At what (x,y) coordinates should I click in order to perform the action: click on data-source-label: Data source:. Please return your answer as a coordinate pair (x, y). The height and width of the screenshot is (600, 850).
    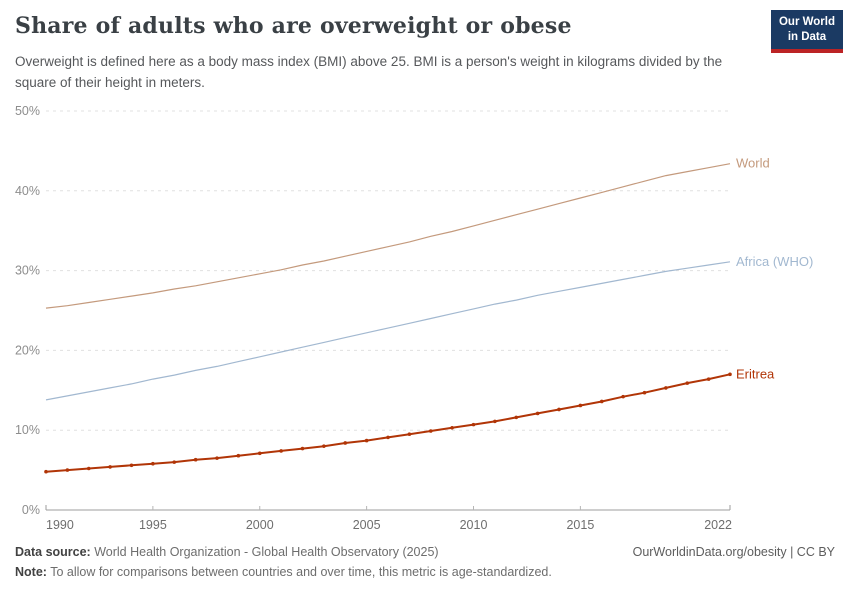
    Looking at the image, I should click on (53, 552).